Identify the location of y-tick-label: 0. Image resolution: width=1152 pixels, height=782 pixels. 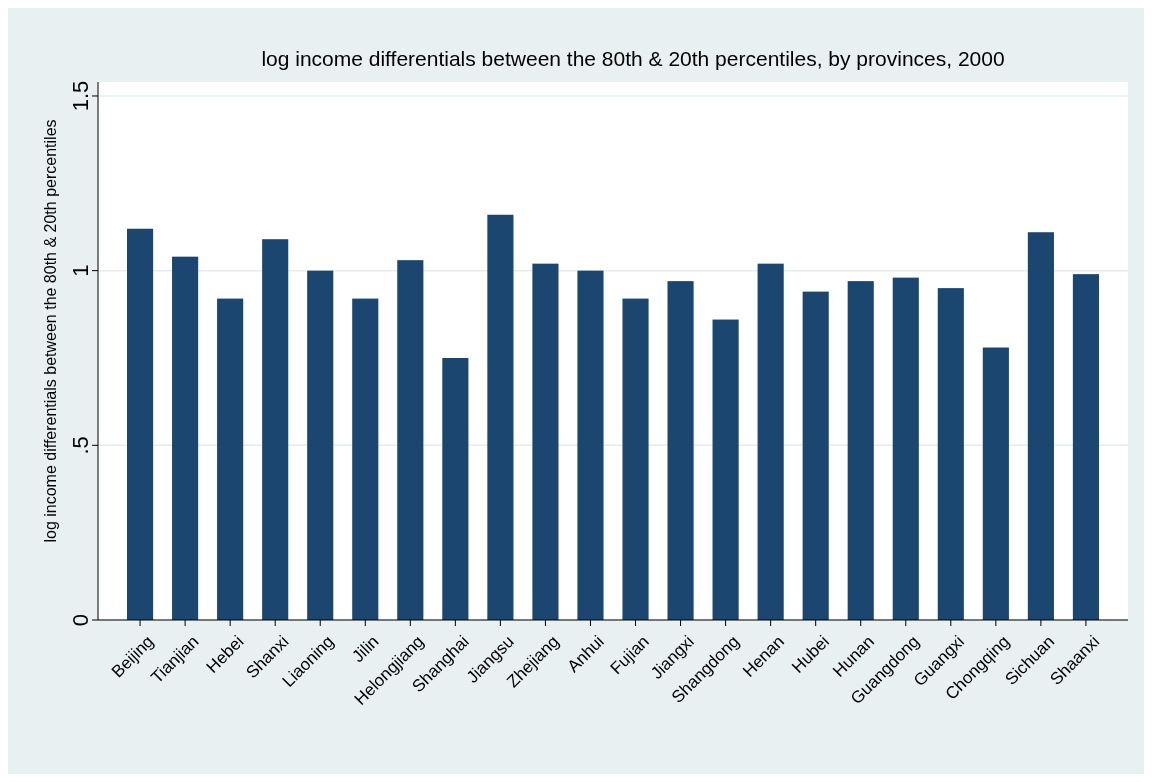
(80, 620).